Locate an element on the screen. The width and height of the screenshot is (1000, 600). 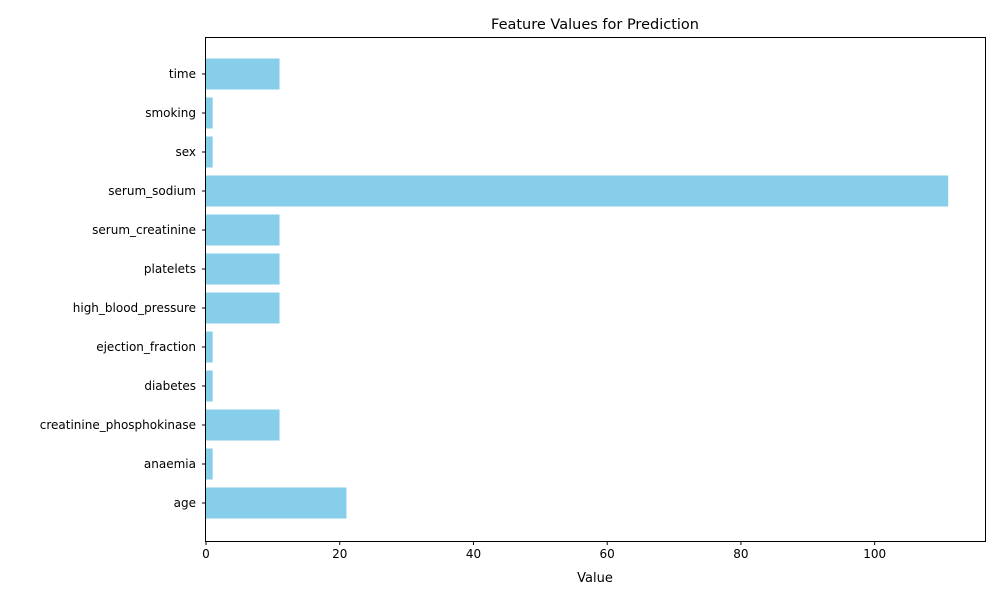
bar-serum-creatinine is located at coordinates (243, 230).